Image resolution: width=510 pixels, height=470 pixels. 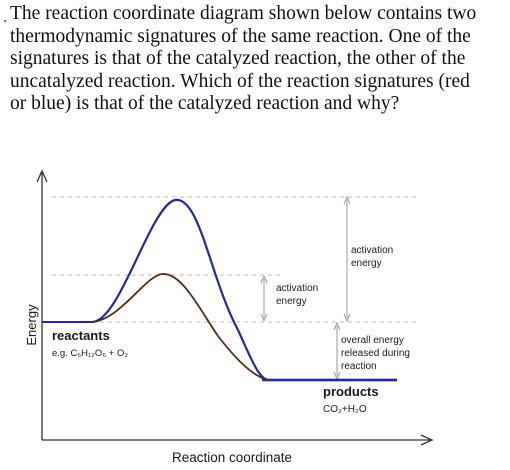 I want to click on overall-energy-arrowhead-up, so click(x=337, y=326).